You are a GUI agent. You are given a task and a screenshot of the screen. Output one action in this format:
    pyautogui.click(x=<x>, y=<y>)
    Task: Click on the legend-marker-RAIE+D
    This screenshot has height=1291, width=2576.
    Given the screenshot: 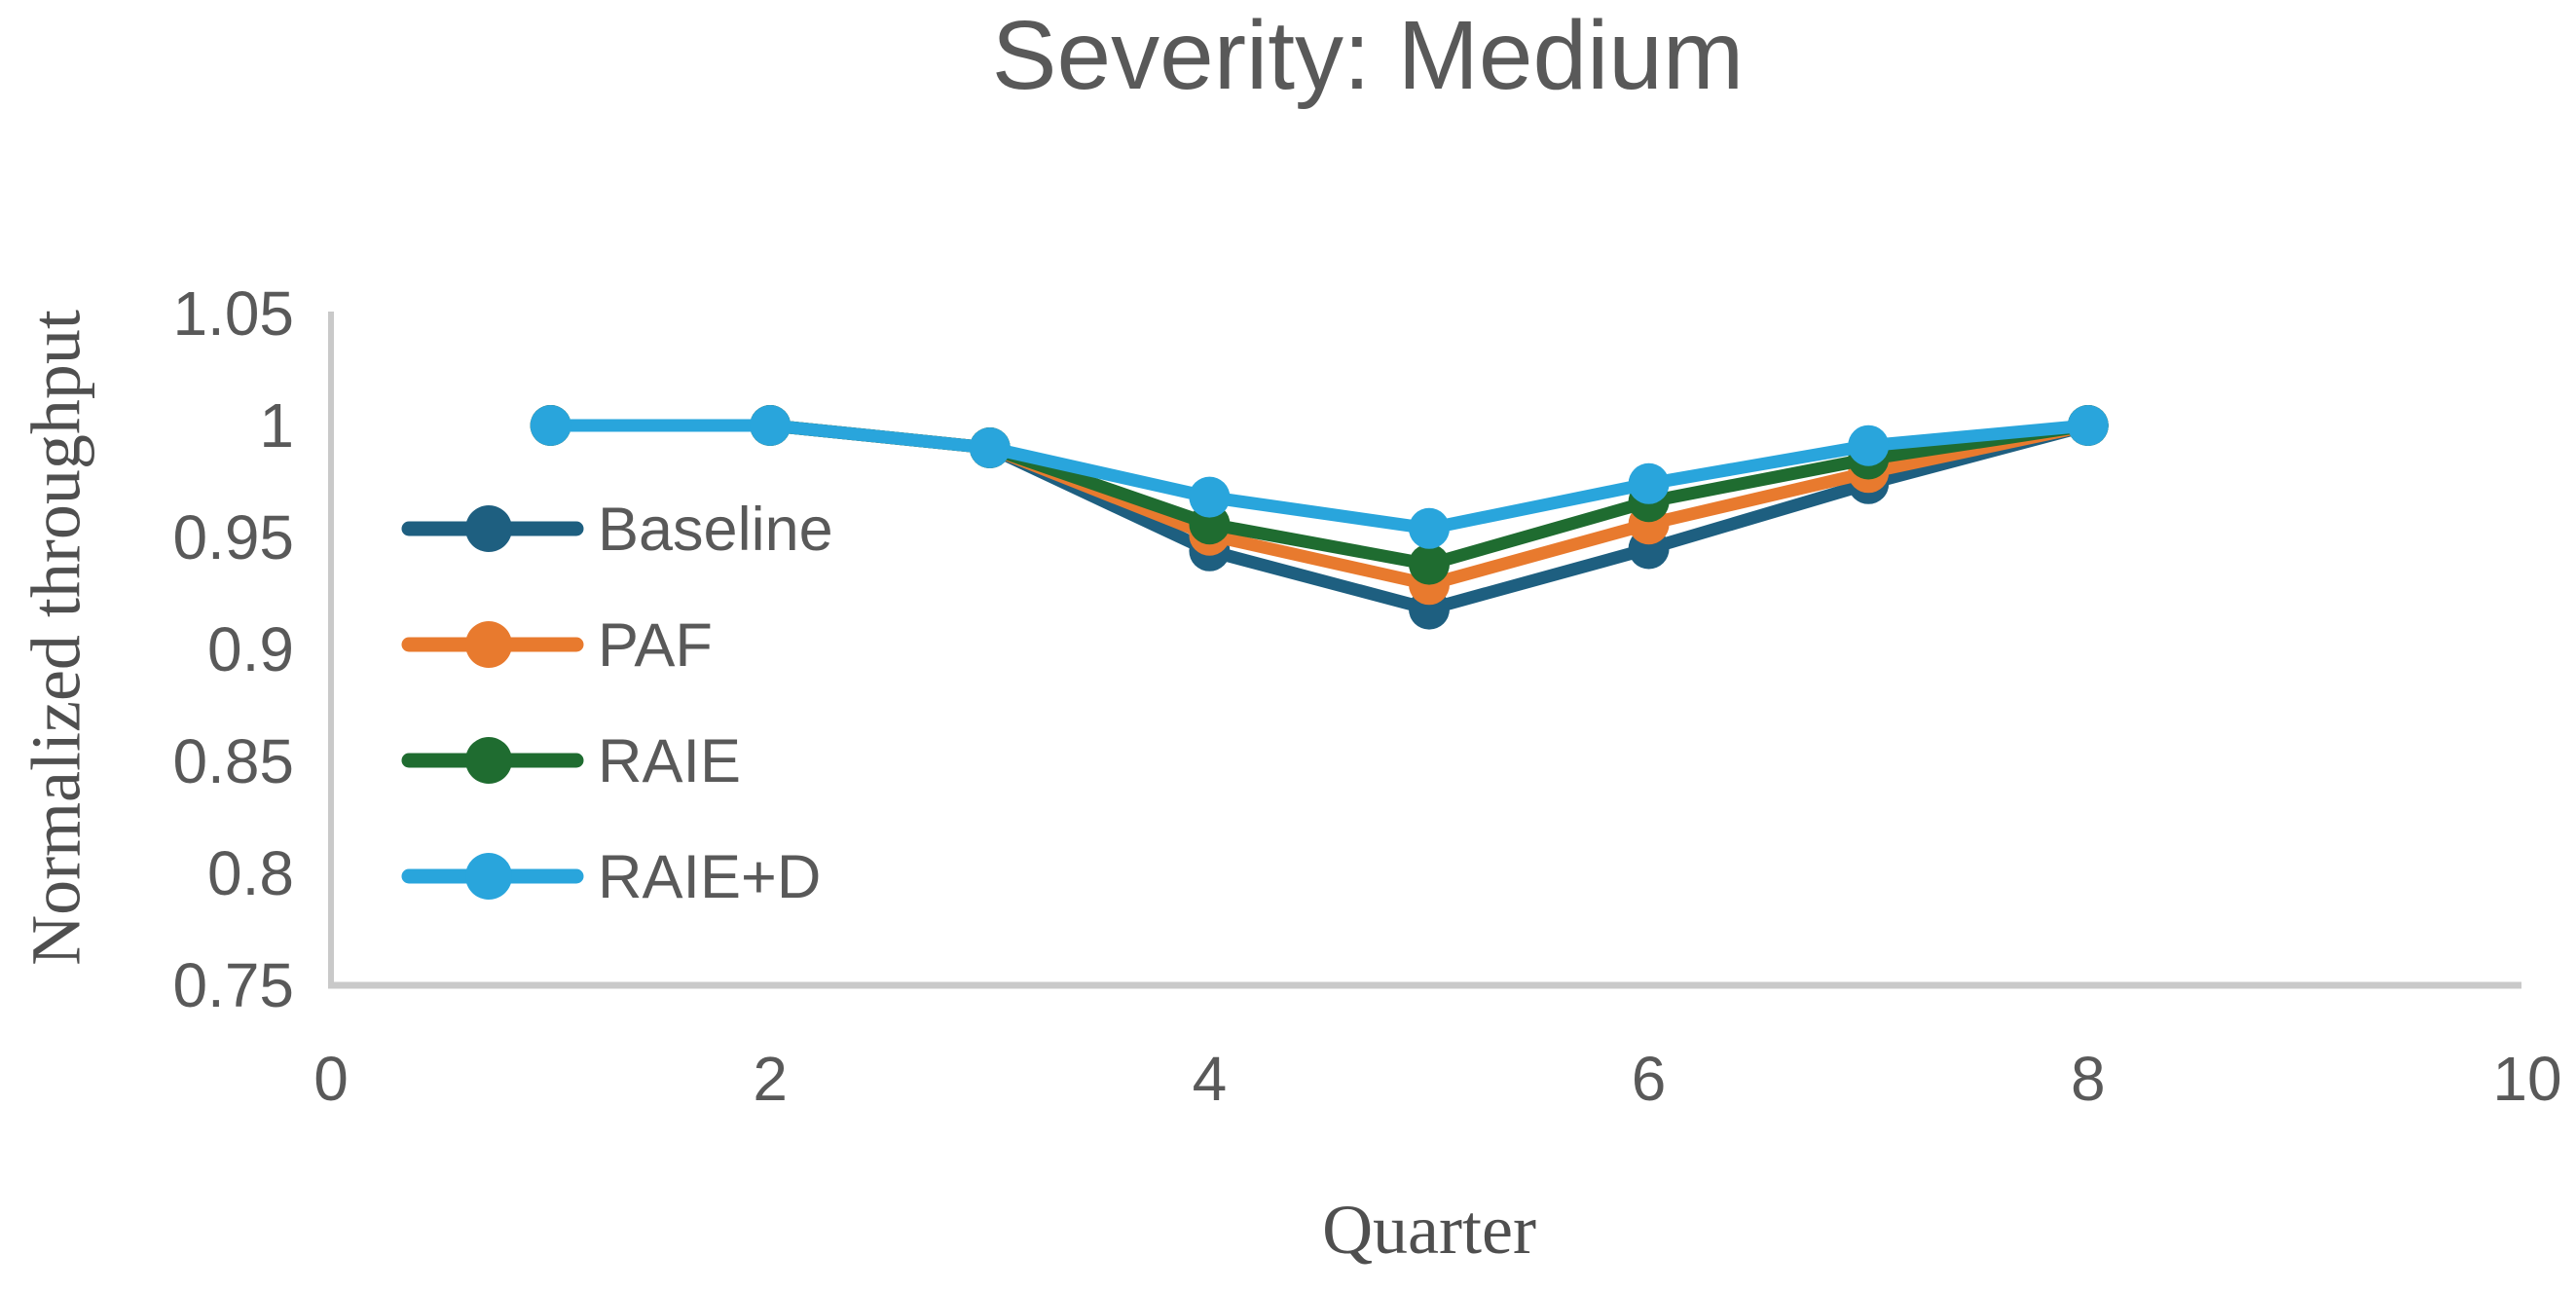 What is the action you would take?
    pyautogui.click(x=488, y=876)
    